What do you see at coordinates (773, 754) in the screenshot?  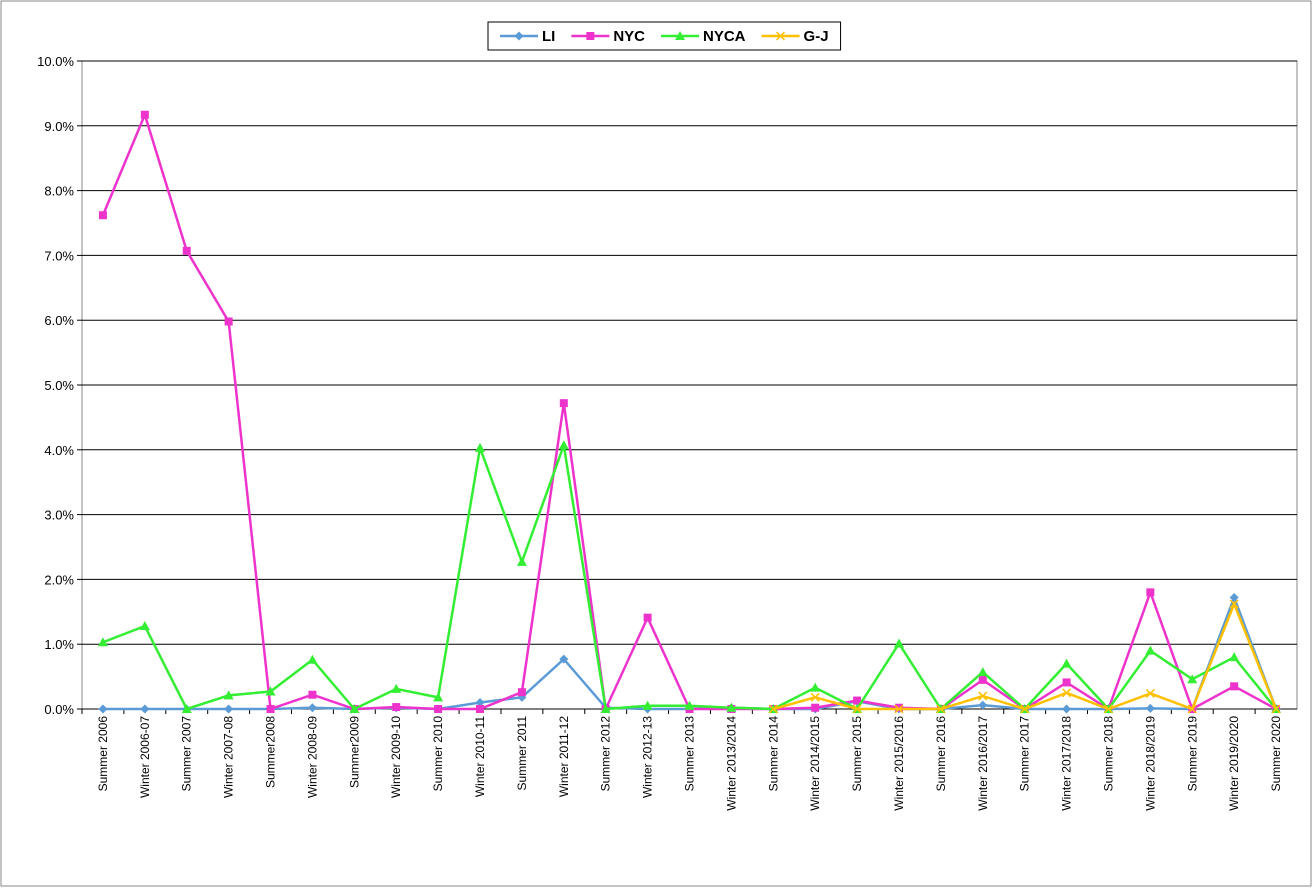 I see `x-tick-label: Summer 2014` at bounding box center [773, 754].